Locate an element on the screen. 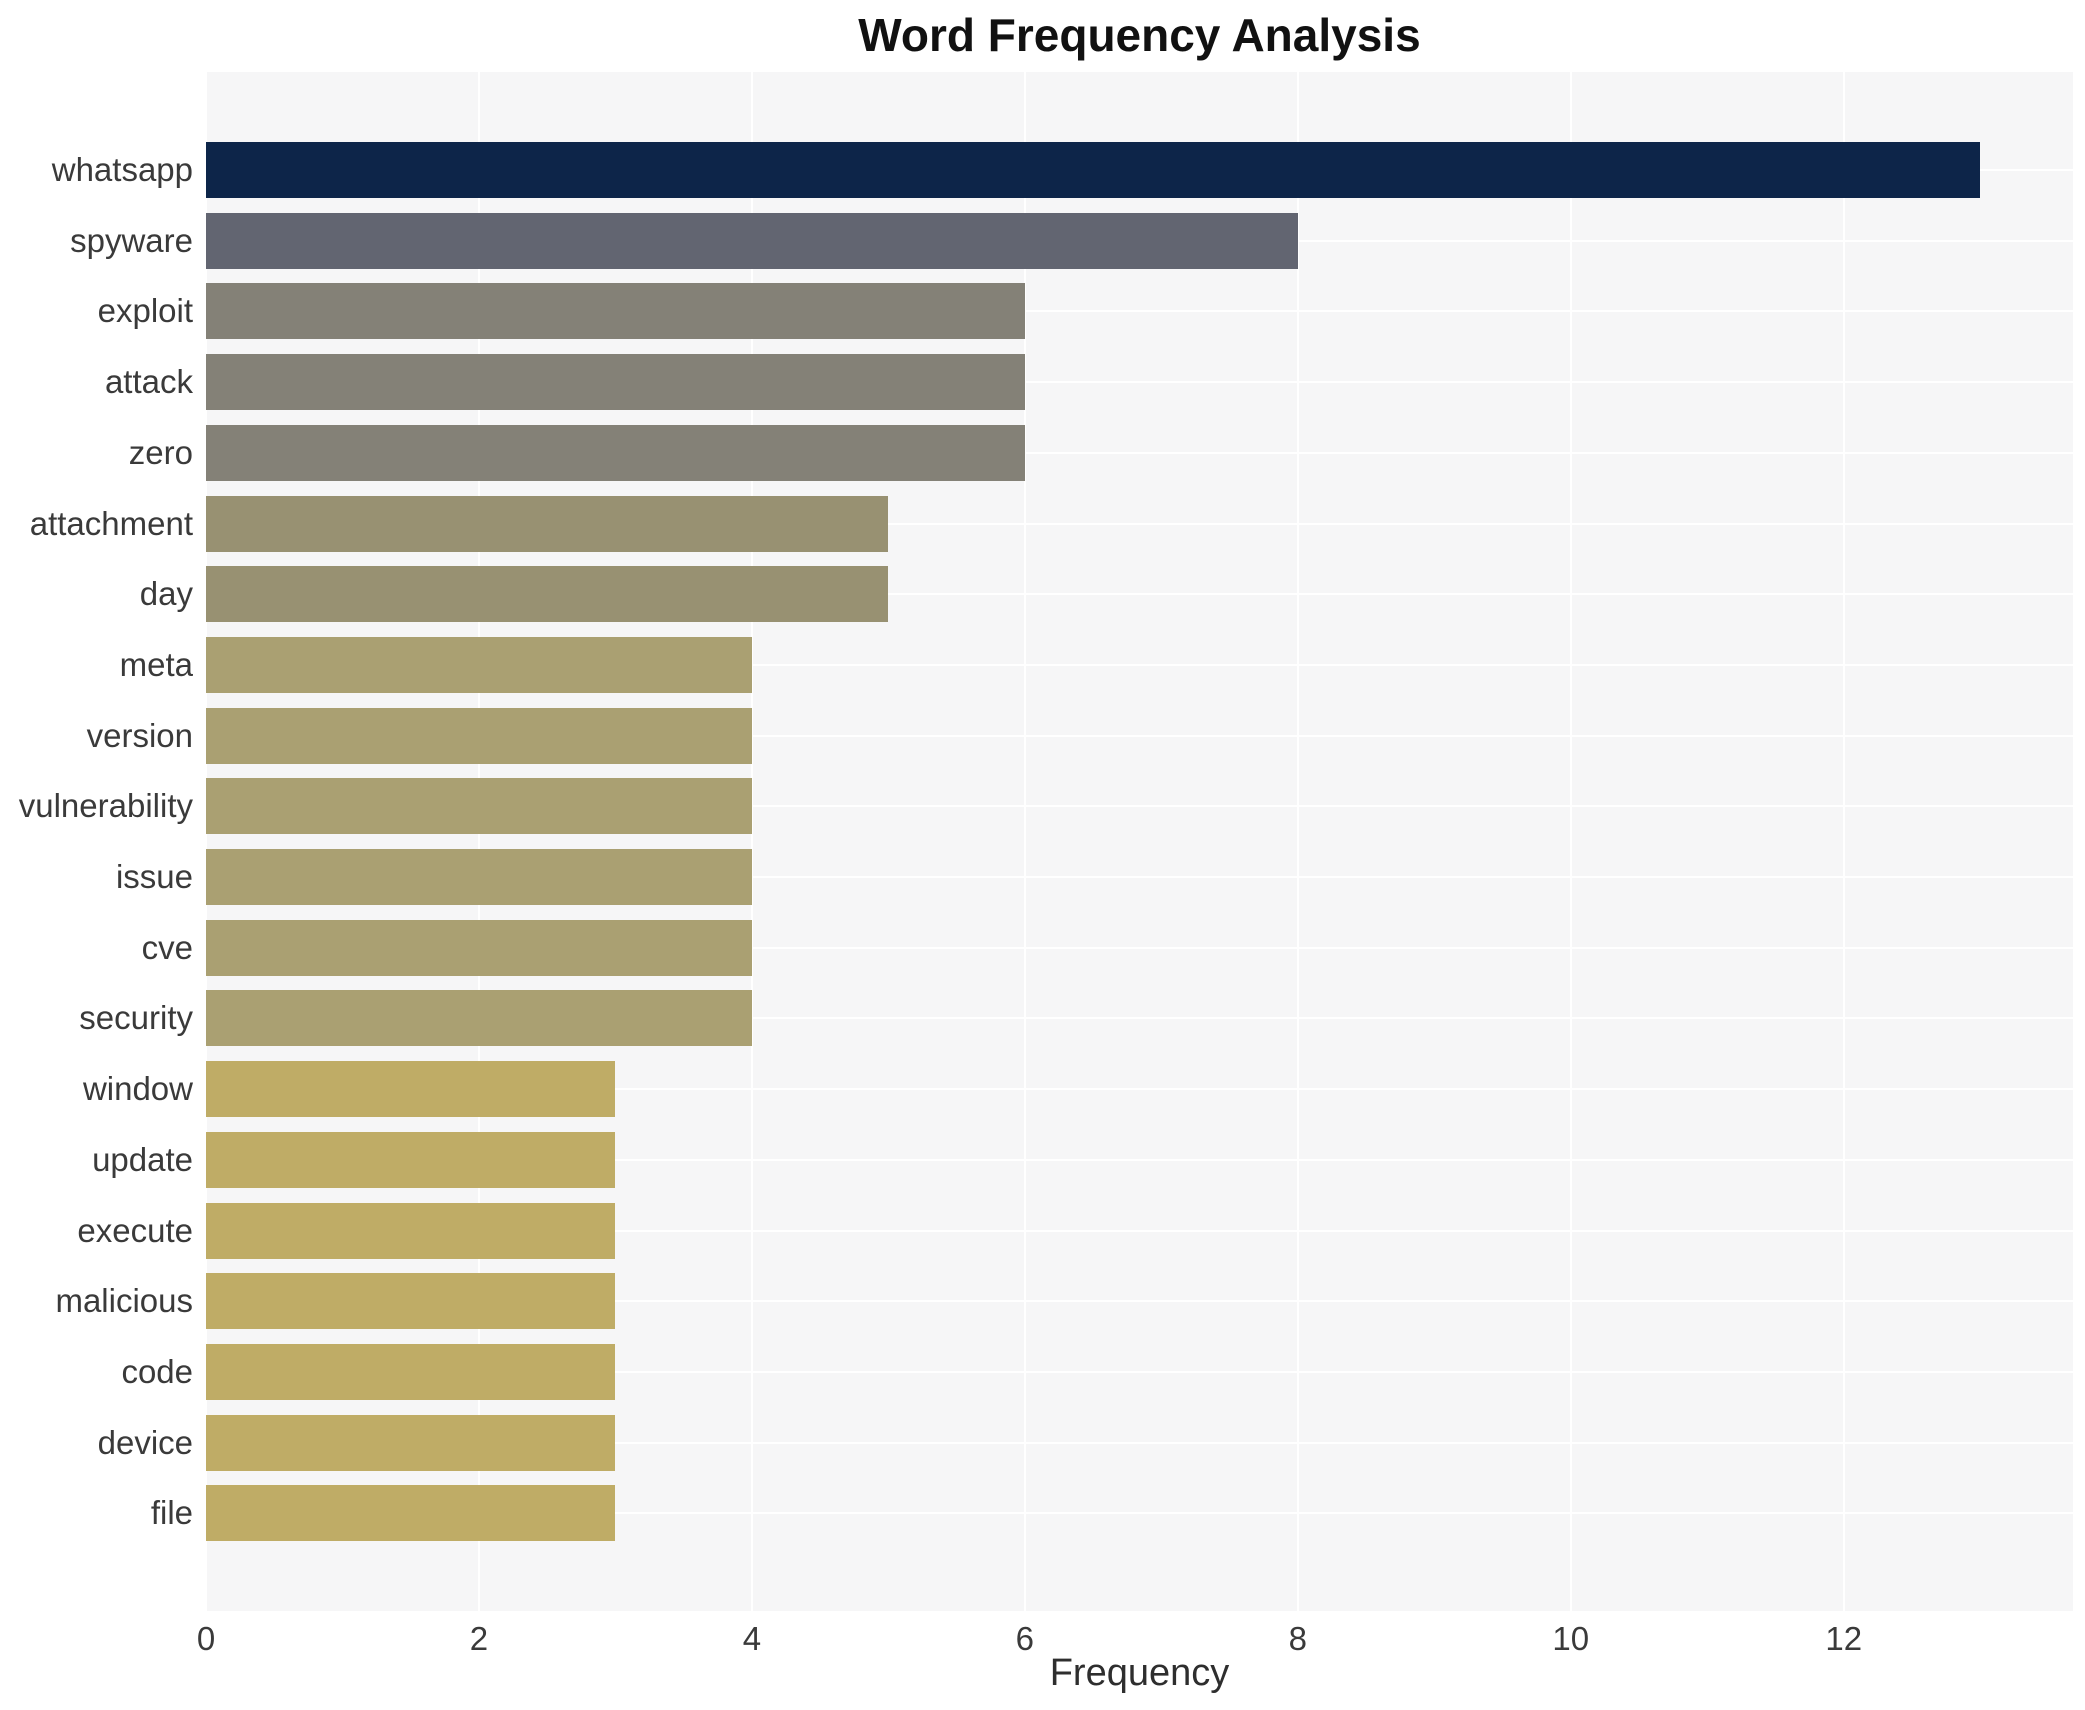 The height and width of the screenshot is (1710, 2085). bar-update is located at coordinates (411, 1159).